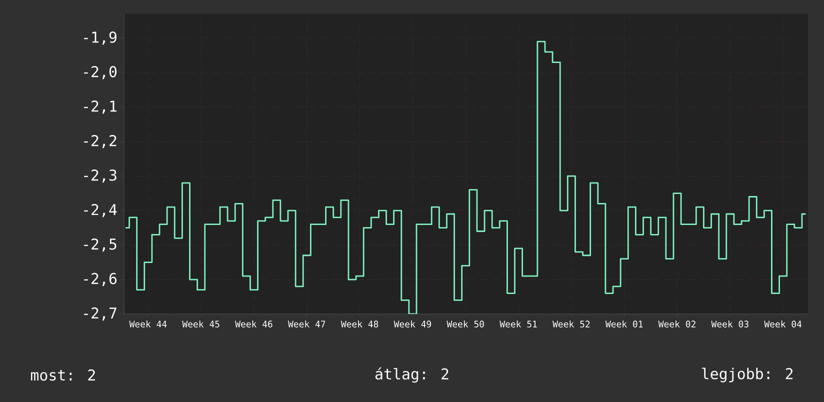  Describe the element at coordinates (253, 324) in the screenshot. I see `x-tick-label: Week 46` at that location.